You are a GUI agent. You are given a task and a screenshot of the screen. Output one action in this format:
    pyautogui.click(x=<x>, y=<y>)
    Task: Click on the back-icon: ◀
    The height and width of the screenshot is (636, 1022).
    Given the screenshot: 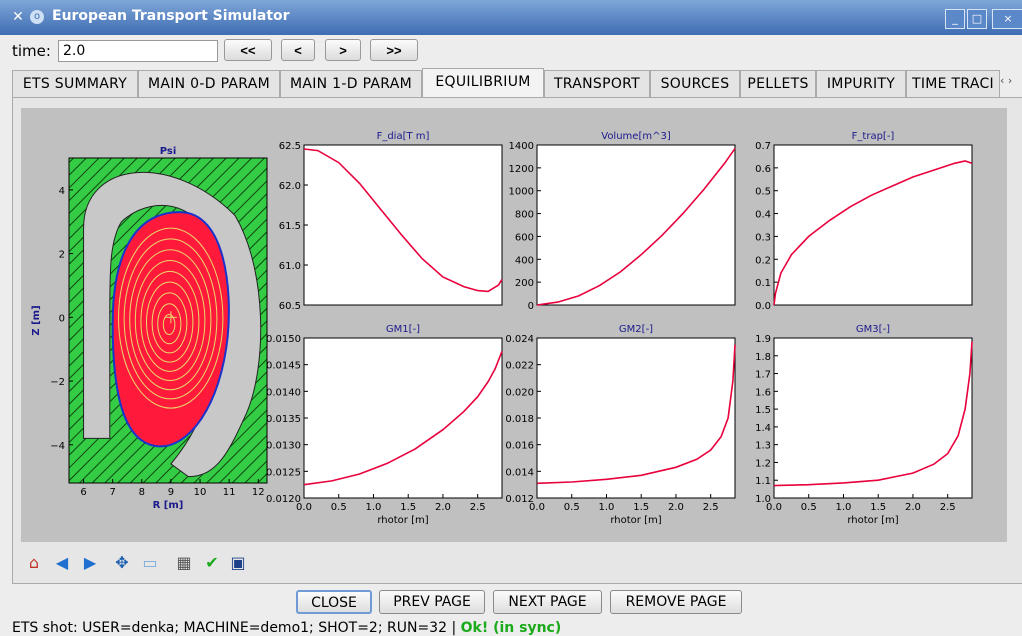 What is the action you would take?
    pyautogui.click(x=62, y=562)
    